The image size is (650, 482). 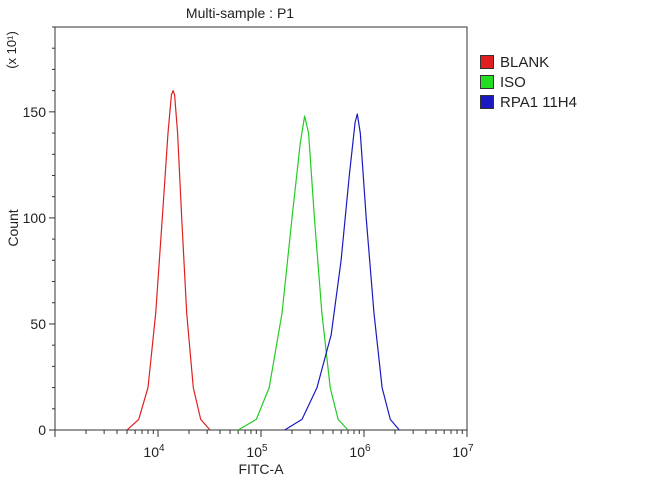 I want to click on x-tick-label: 10⁴, so click(x=154, y=451).